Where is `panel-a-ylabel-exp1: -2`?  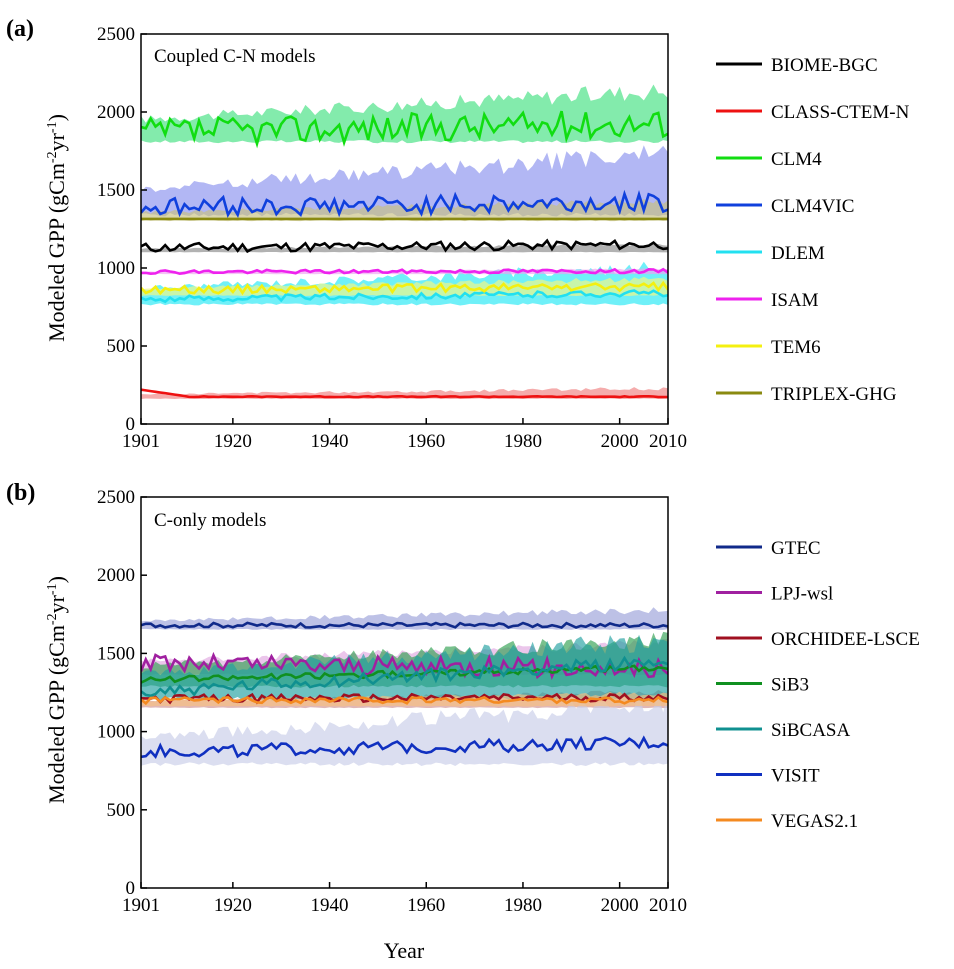 panel-a-ylabel-exp1: -2 is located at coordinates (52, 157).